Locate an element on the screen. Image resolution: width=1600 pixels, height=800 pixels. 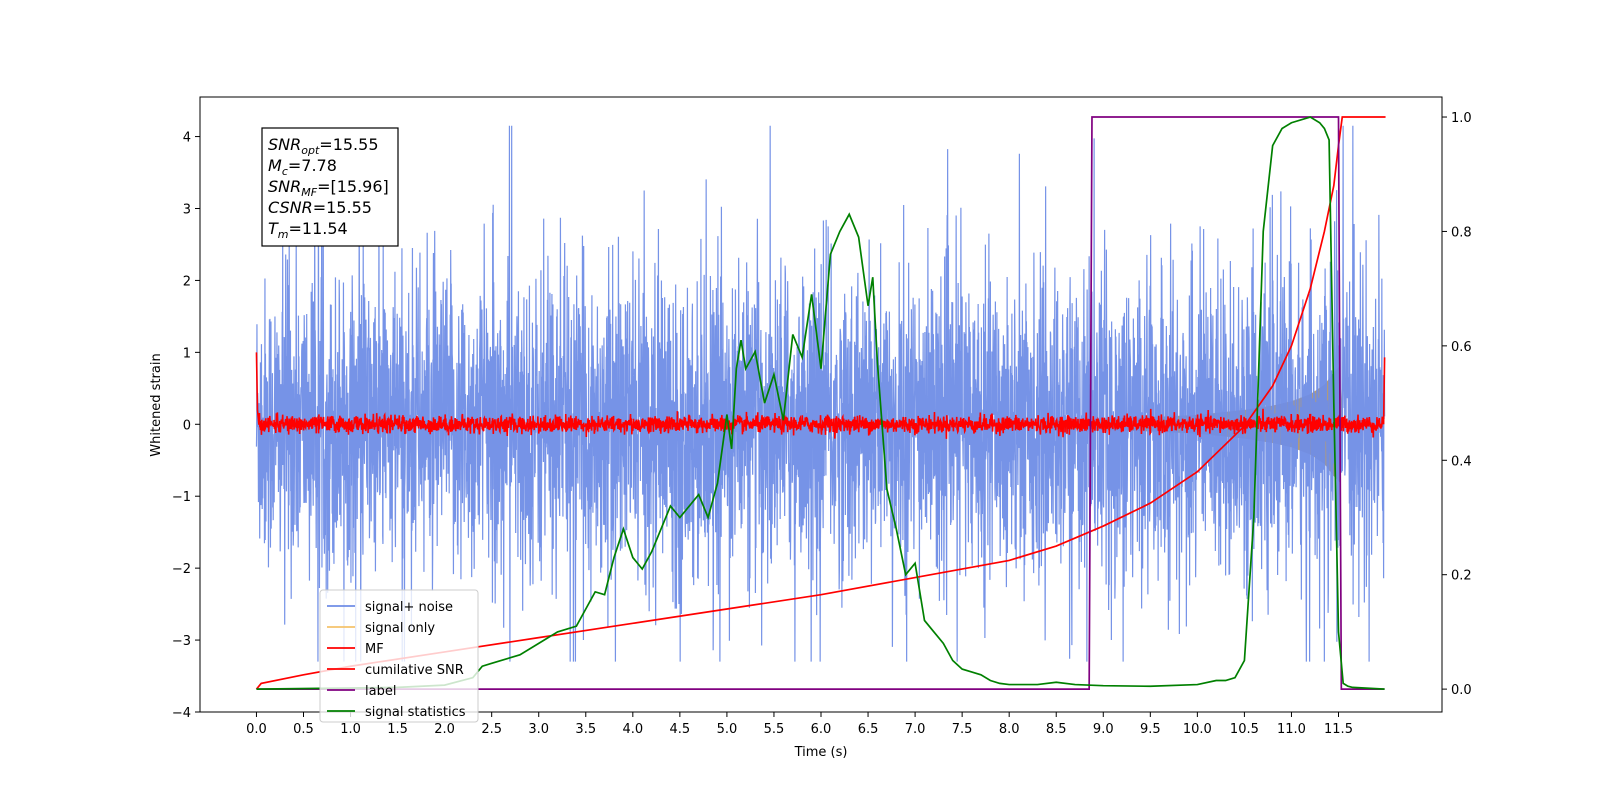
x-tick-label: 9.5 is located at coordinates (1150, 729).